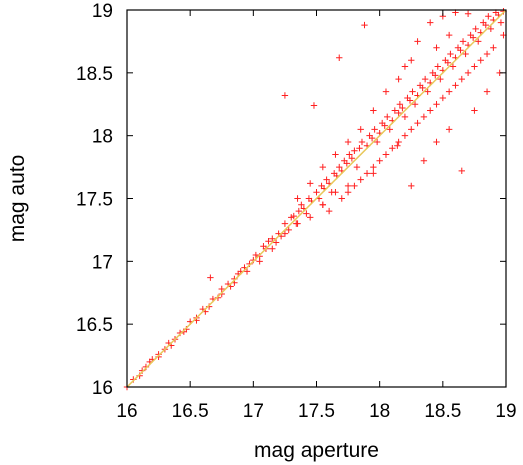  I want to click on y-tick-label: 17, so click(102, 262).